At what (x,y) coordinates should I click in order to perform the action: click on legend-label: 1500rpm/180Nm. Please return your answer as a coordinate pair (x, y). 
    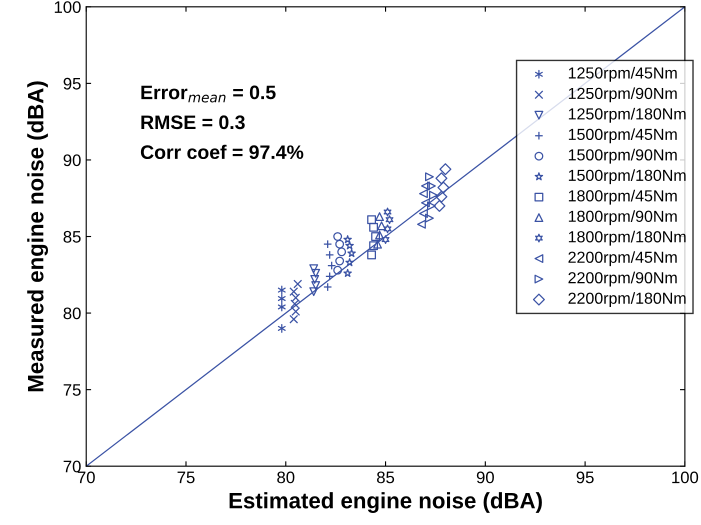
    Looking at the image, I should click on (627, 176).